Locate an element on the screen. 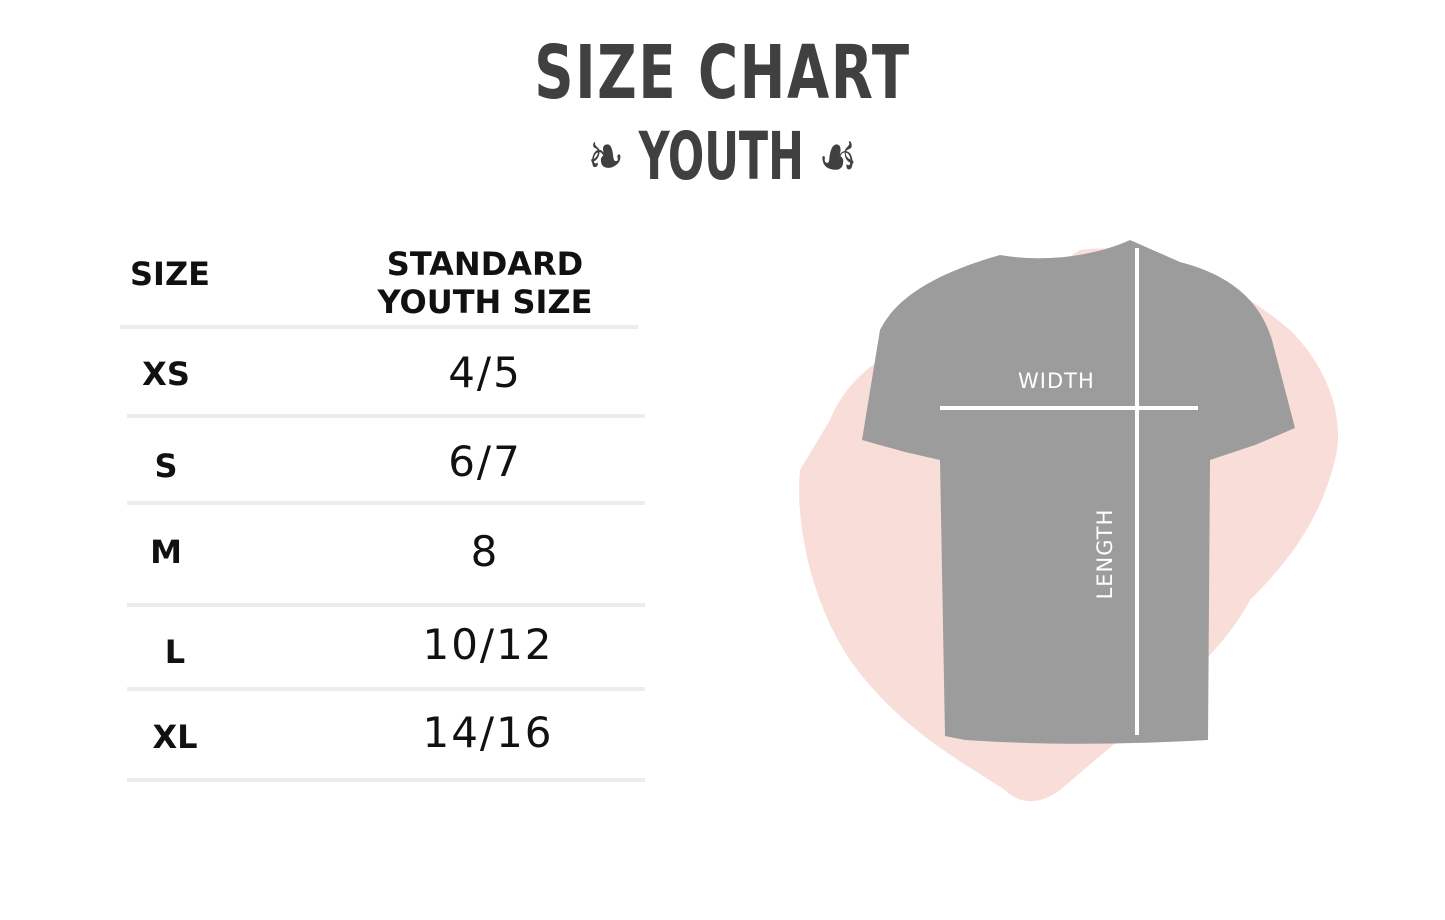  size-cell: M is located at coordinates (166, 552).